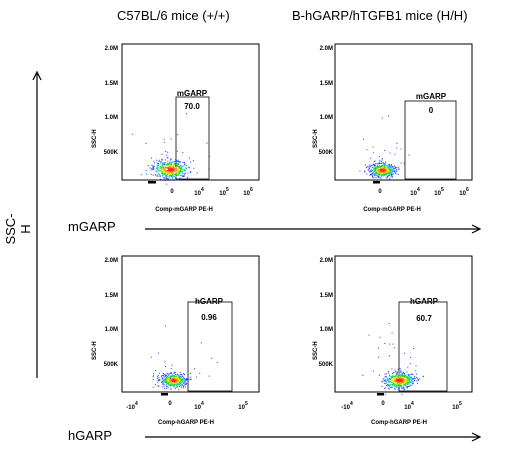 This screenshot has height=451, width=517. I want to click on gate-rectangle, so click(210, 346).